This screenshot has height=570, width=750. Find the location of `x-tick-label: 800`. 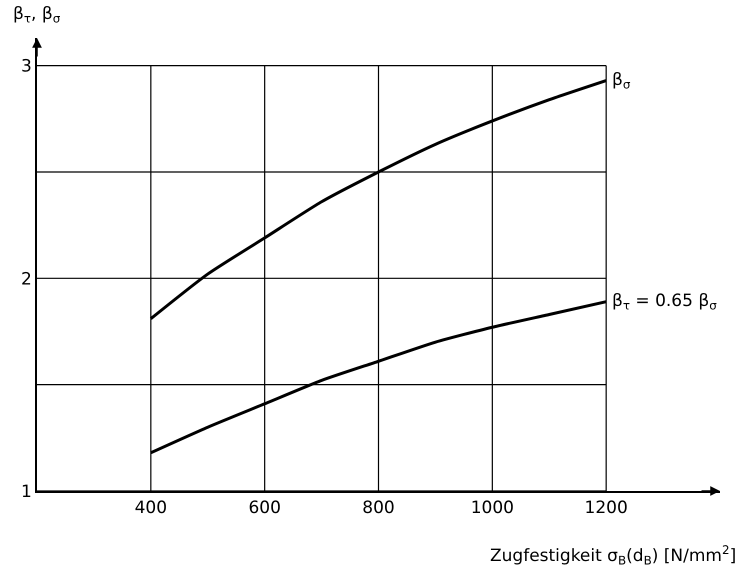

x-tick-label: 800 is located at coordinates (378, 508).